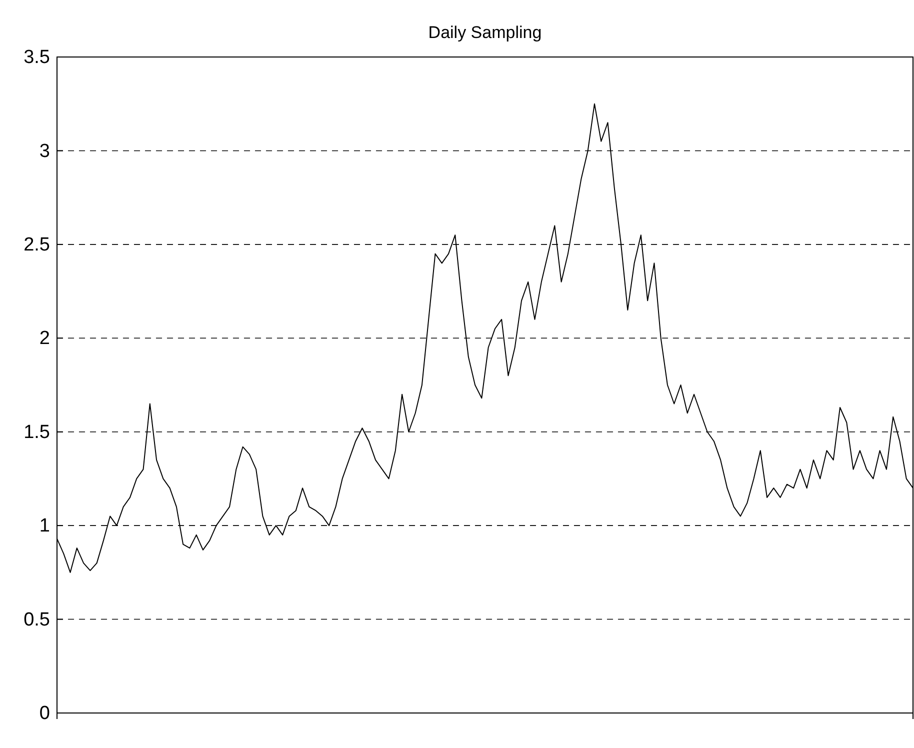 The width and height of the screenshot is (914, 748). What do you see at coordinates (37, 57) in the screenshot?
I see `y-tick-label: 3.5` at bounding box center [37, 57].